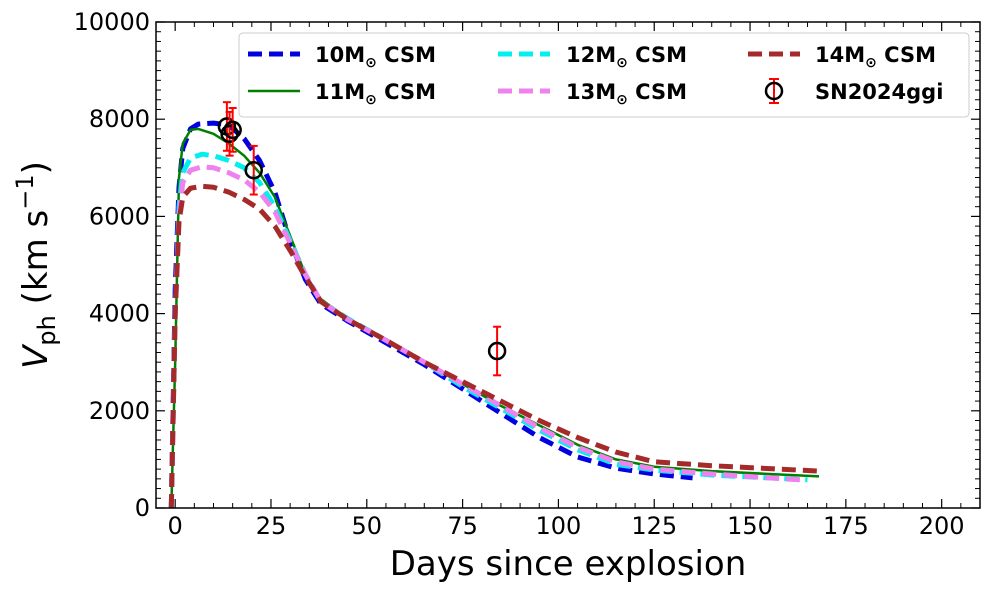 The height and width of the screenshot is (591, 990). What do you see at coordinates (36, 262) in the screenshot?
I see `y-axis-title-units: (km s` at bounding box center [36, 262].